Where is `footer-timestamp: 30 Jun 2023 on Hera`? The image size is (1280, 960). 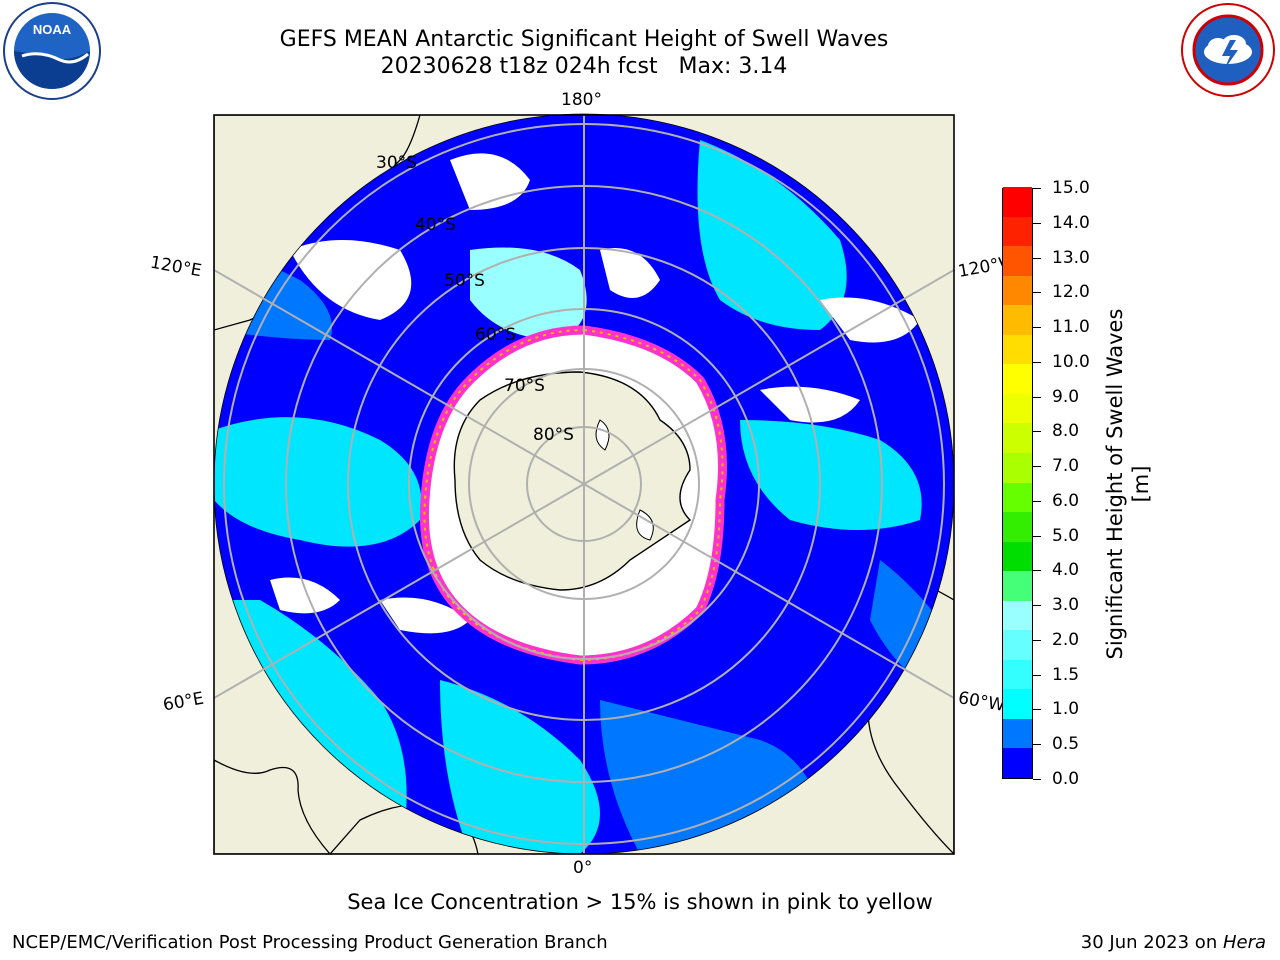
footer-timestamp: 30 Jun 2023 on Hera is located at coordinates (1173, 942).